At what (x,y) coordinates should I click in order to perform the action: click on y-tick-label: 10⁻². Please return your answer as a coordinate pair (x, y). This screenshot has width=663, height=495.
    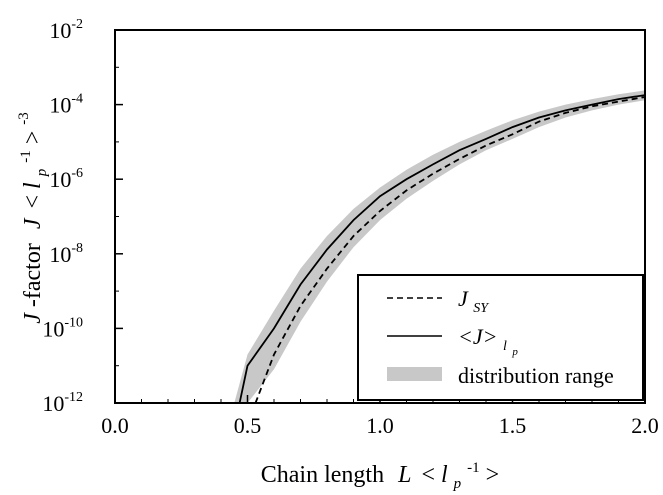
    Looking at the image, I should click on (66, 30).